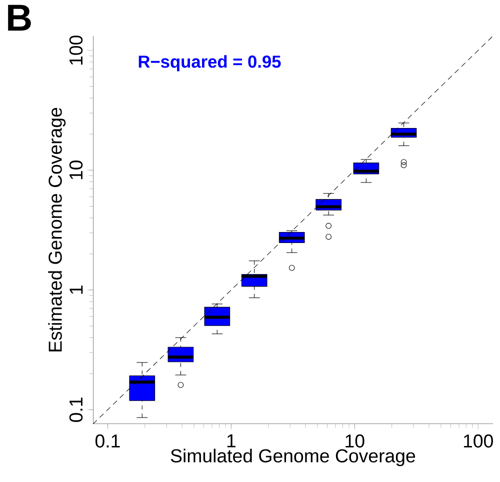 This screenshot has height=482, width=500. I want to click on y-tick-label: 1, so click(76, 290).